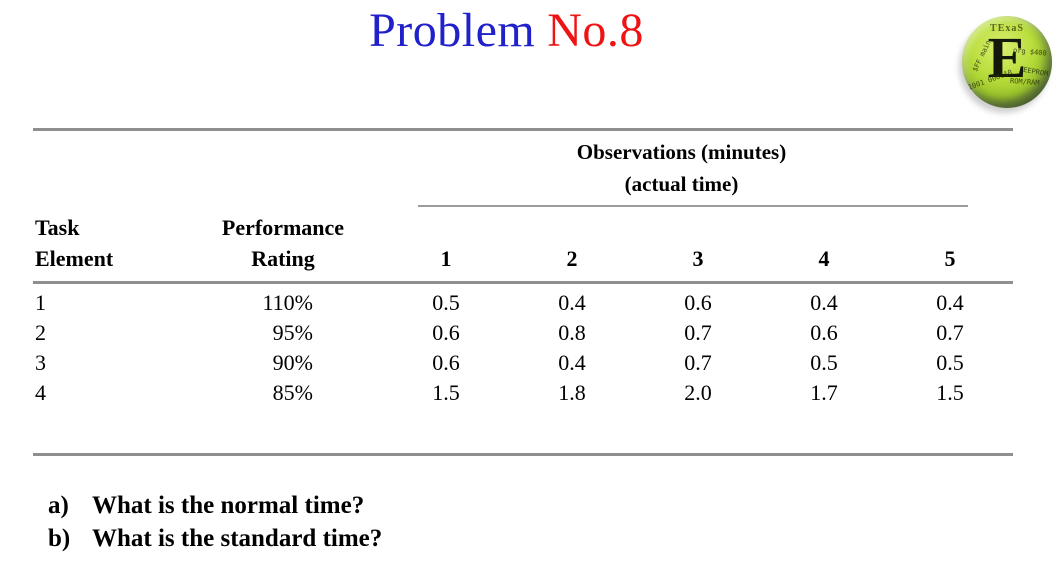 Image resolution: width=1059 pixels, height=568 pixels. I want to click on cell-task: 4, so click(40, 392).